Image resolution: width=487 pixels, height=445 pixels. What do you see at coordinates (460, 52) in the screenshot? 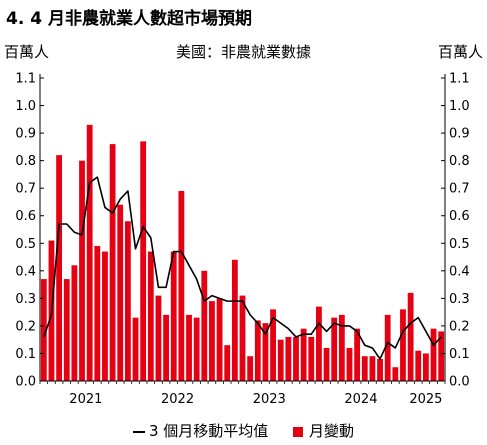
I see `right-axis-unit: 百萬人` at bounding box center [460, 52].